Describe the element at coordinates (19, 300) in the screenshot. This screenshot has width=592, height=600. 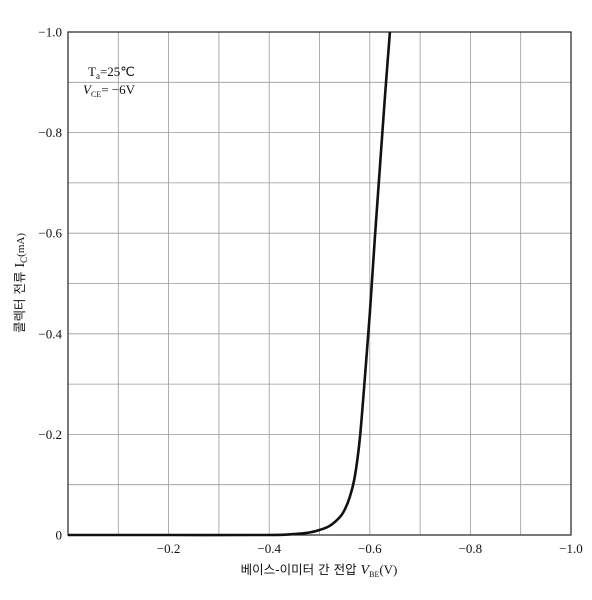
I see `y-axis-label-text: 콜렉터 전류` at that location.